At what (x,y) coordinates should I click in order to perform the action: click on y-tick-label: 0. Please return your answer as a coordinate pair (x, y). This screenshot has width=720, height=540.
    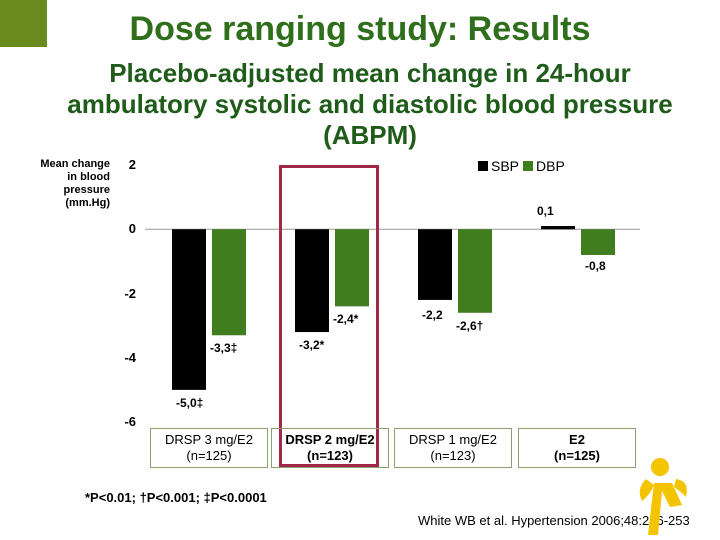
    Looking at the image, I should click on (132, 228).